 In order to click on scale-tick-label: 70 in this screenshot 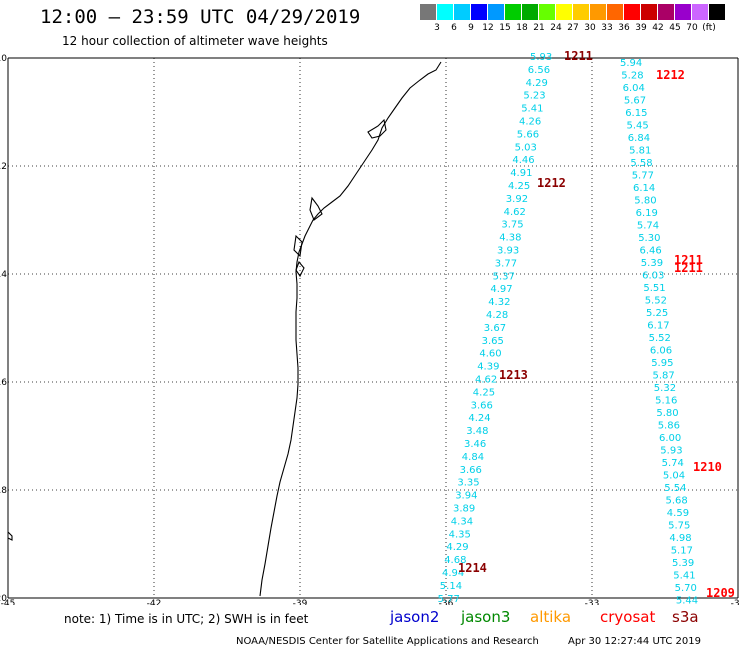, I will do `click(692, 28)`.